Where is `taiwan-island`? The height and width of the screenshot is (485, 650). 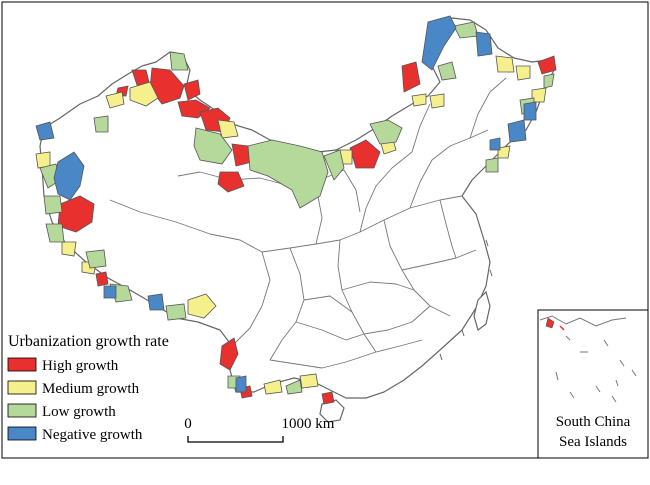
taiwan-island is located at coordinates (482, 311).